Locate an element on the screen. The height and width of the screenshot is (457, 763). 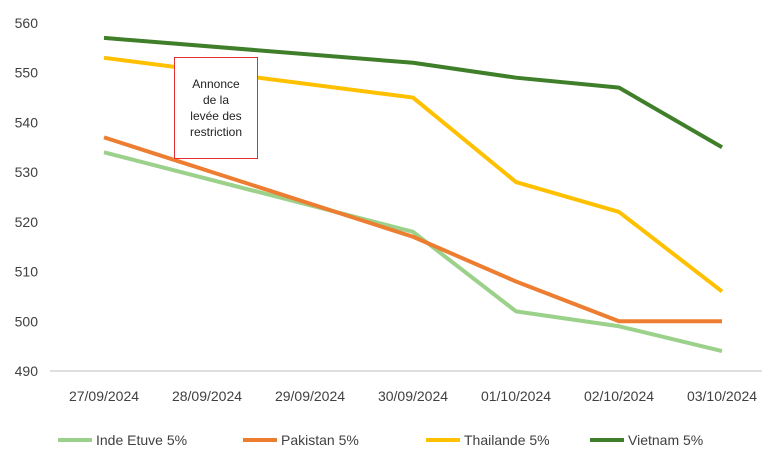
annotation-text: Annonce de la levée des restriction is located at coordinates (215, 108).